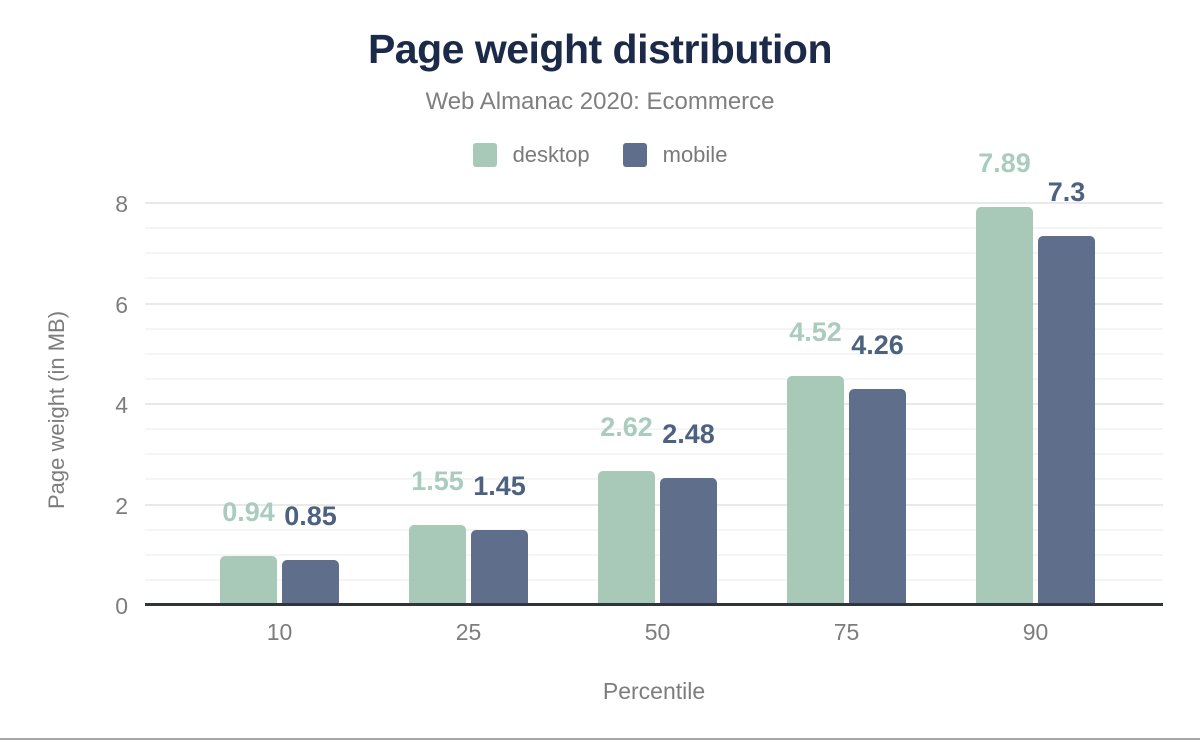 This screenshot has height=742, width=1200. I want to click on legend-item-desktop: desktop, so click(531, 155).